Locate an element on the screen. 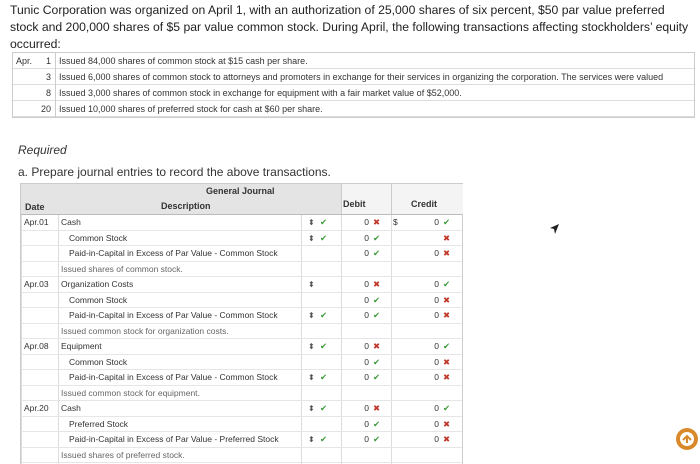 This screenshot has width=700, height=464. required-heading: Required is located at coordinates (42, 150).